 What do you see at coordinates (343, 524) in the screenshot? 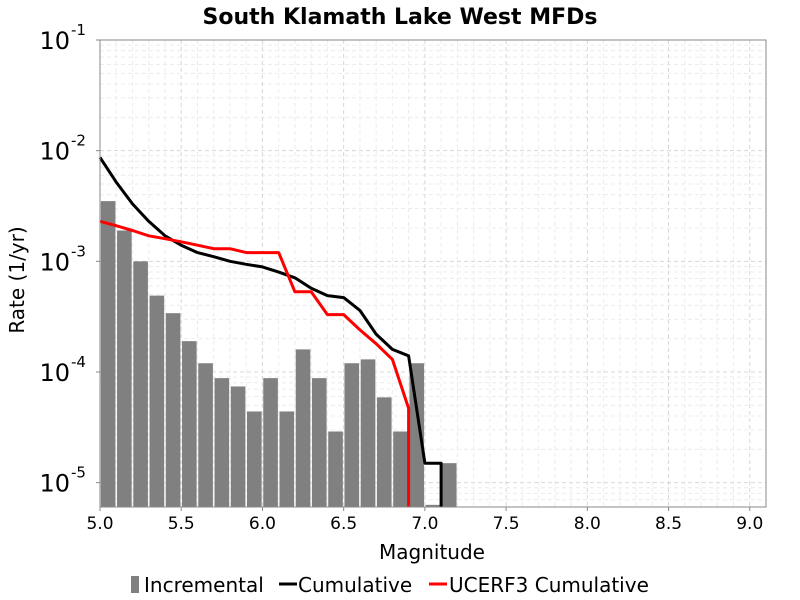
I see `x-tick-label: 6.5` at bounding box center [343, 524].